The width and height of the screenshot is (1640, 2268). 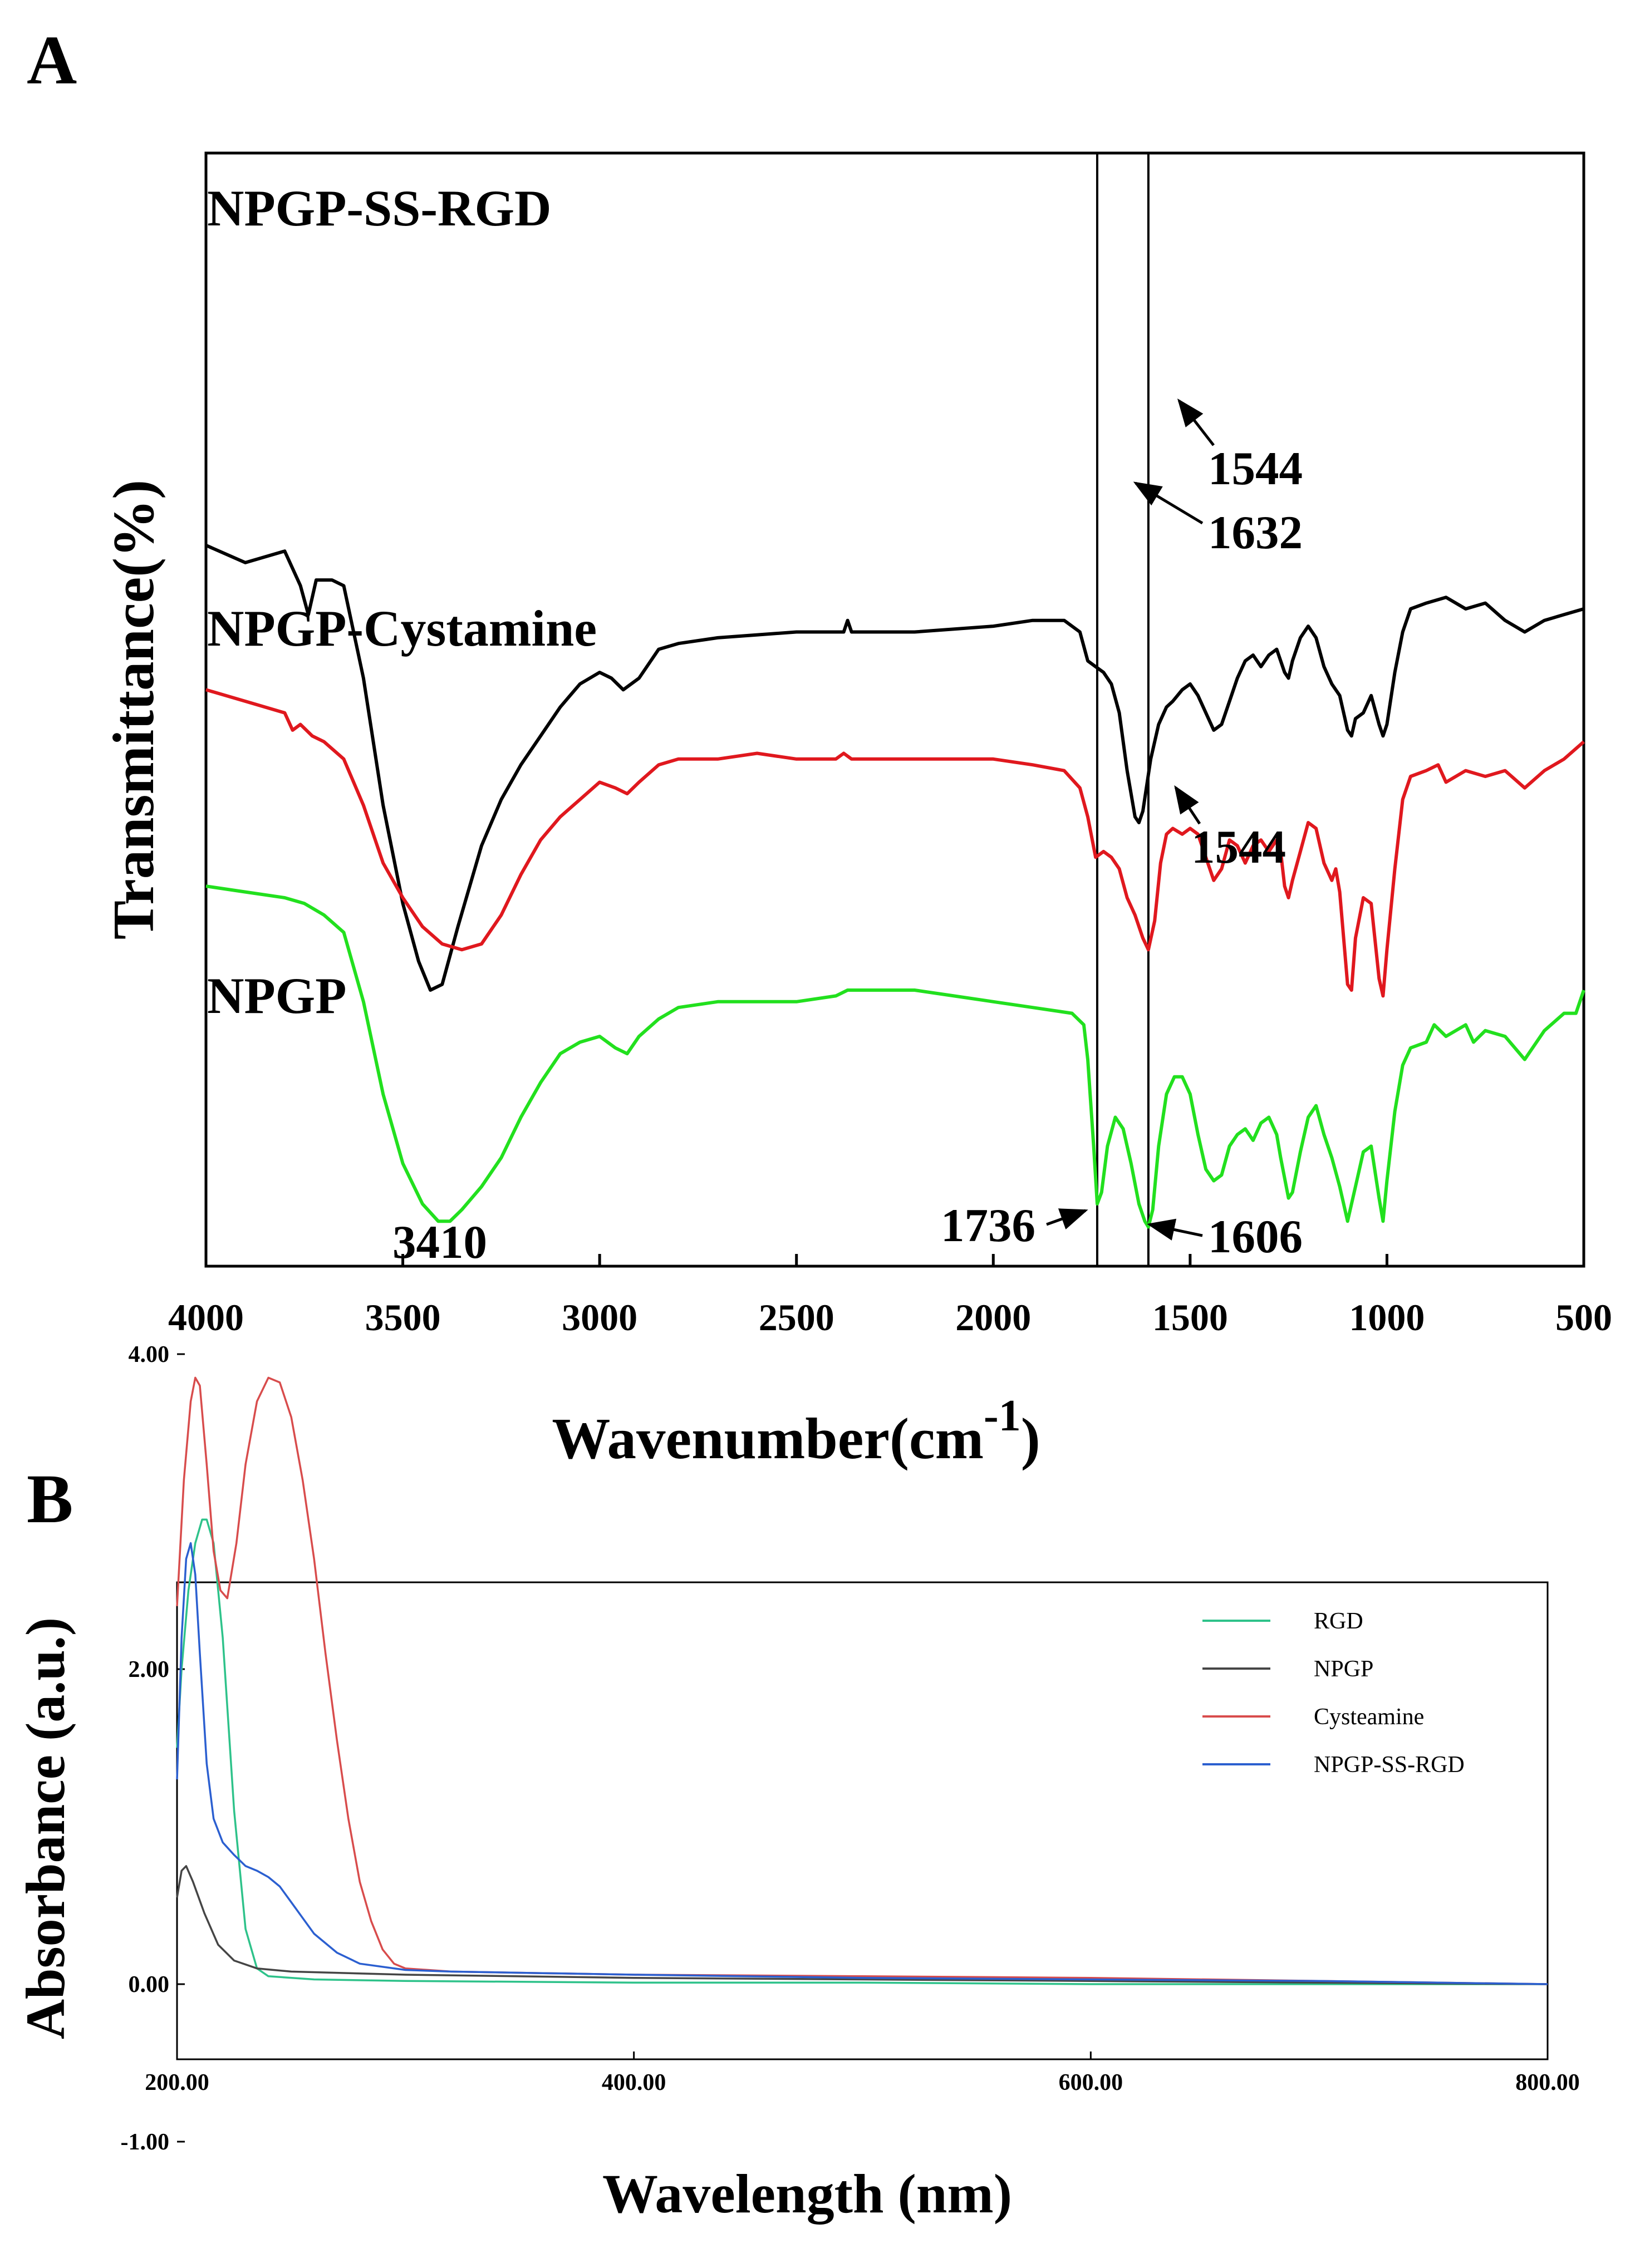 I want to click on series-line-npgp-cystamine, so click(x=895, y=843).